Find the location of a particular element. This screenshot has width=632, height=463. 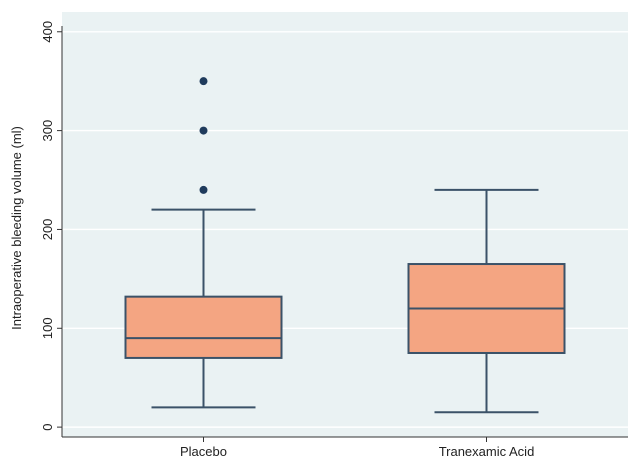

y-tick-label-400: 400 is located at coordinates (47, 32).